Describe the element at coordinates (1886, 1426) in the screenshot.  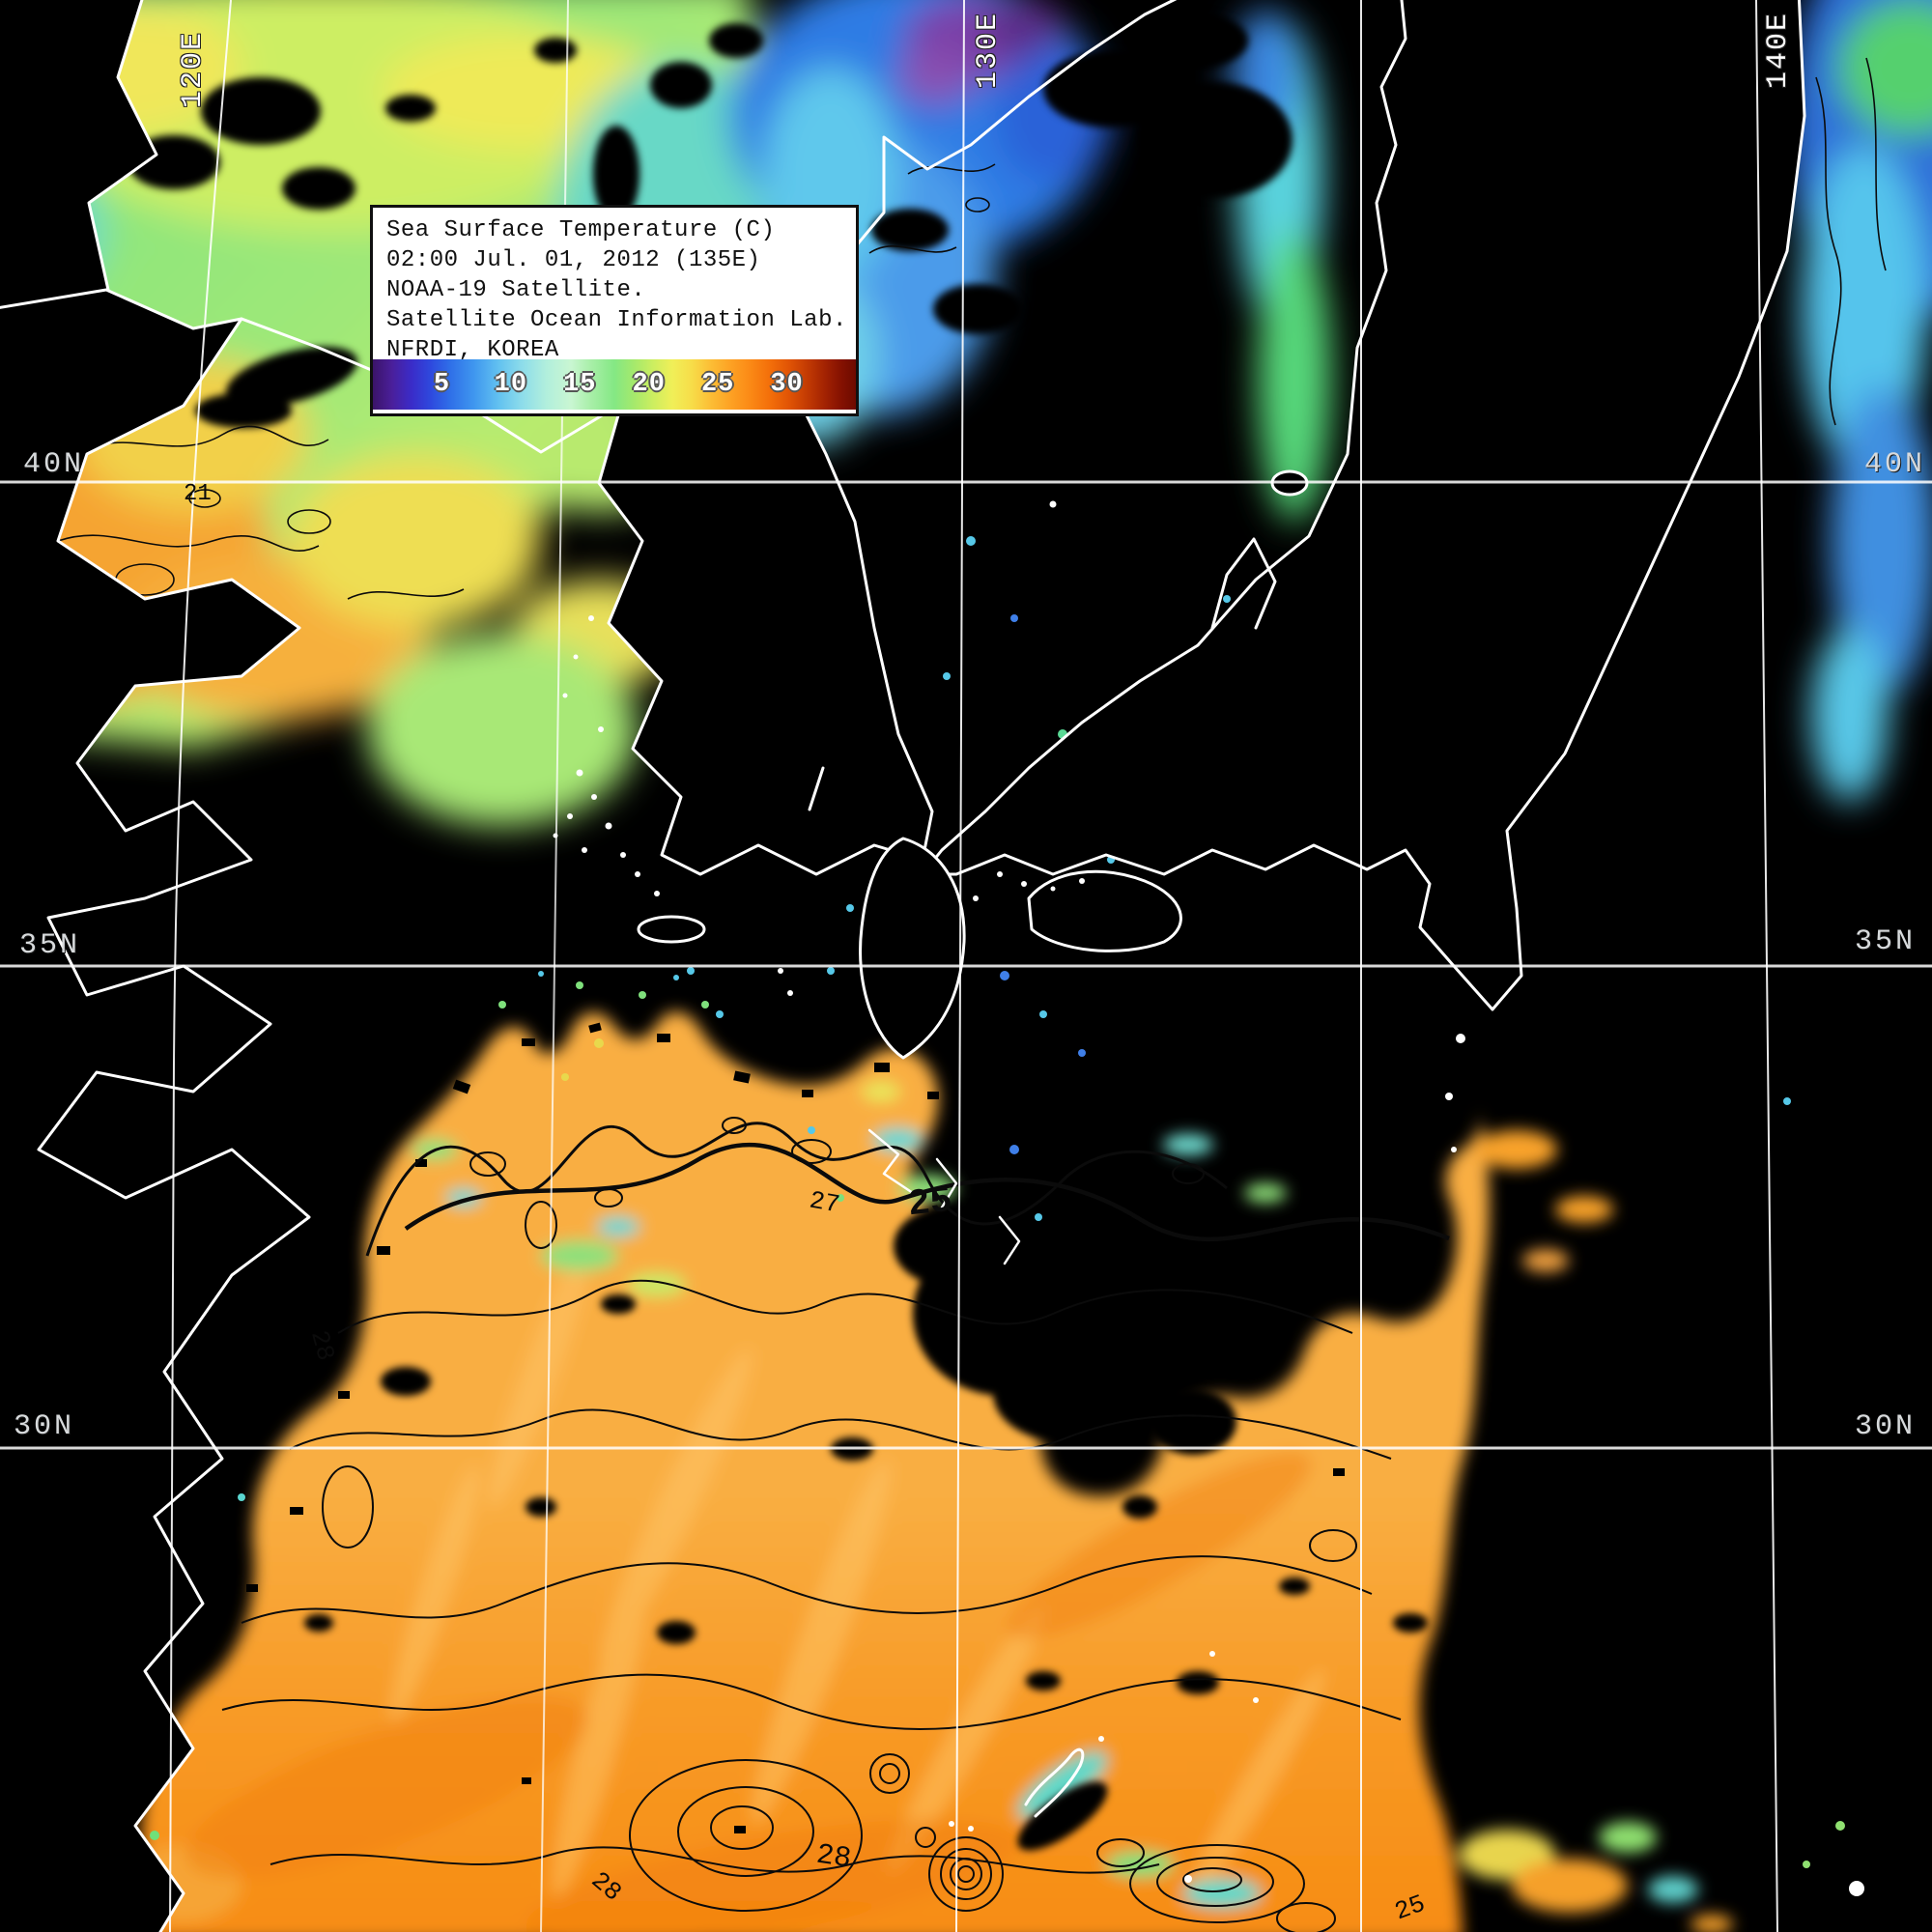
I see `lat-label-right-30n: 30N` at that location.